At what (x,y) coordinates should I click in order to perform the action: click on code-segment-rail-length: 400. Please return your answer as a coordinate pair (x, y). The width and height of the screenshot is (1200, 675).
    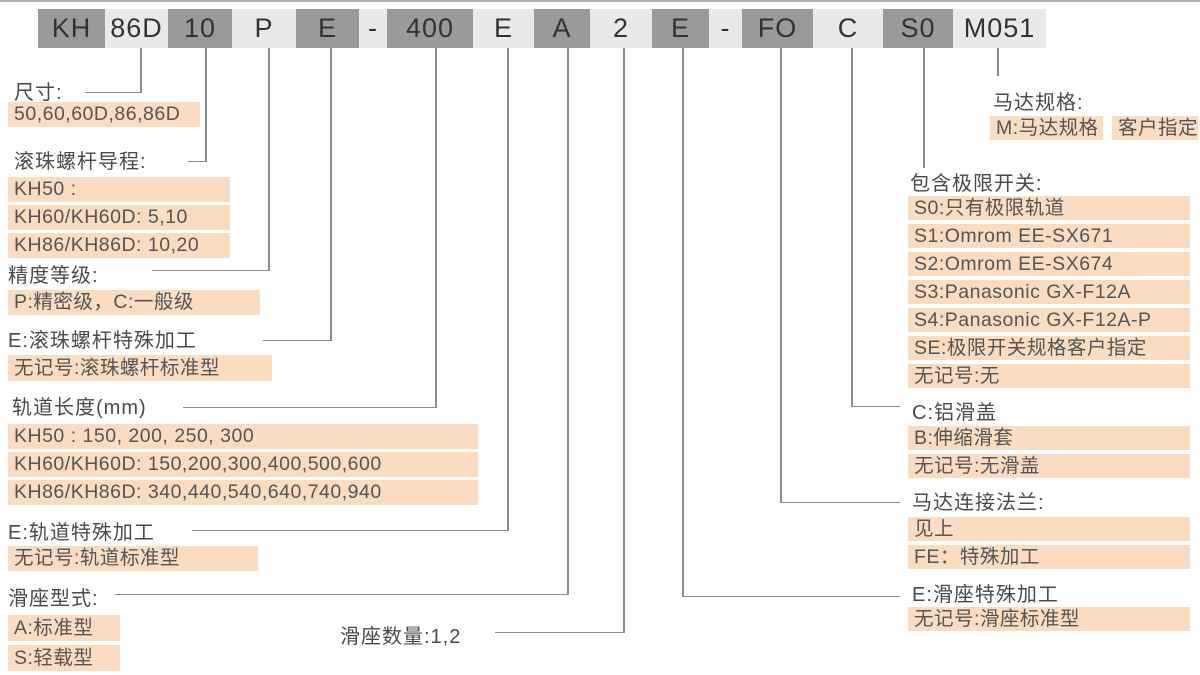
    Looking at the image, I should click on (430, 28).